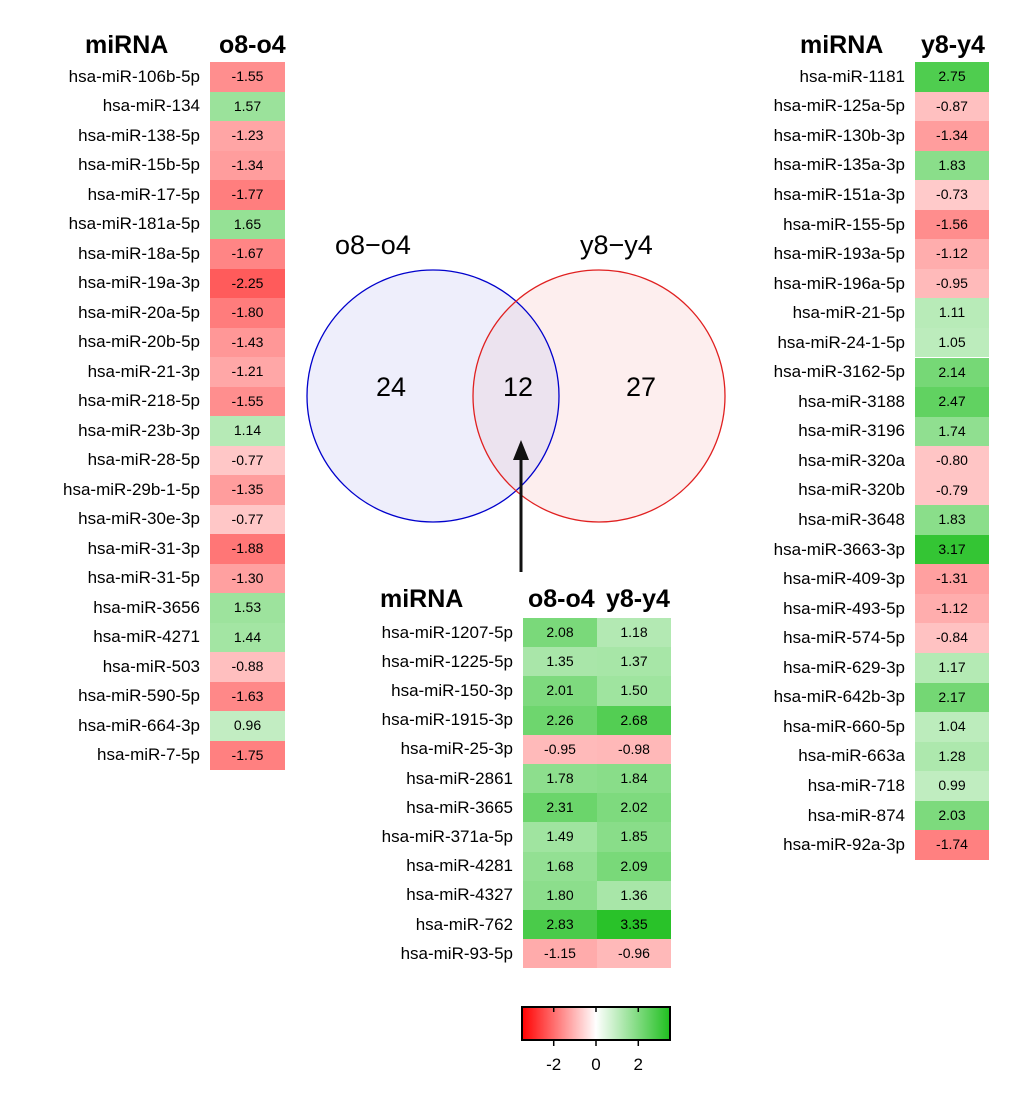 The height and width of the screenshot is (1107, 1020). What do you see at coordinates (634, 954) in the screenshot?
I see `heatmap-cell: -0.96` at bounding box center [634, 954].